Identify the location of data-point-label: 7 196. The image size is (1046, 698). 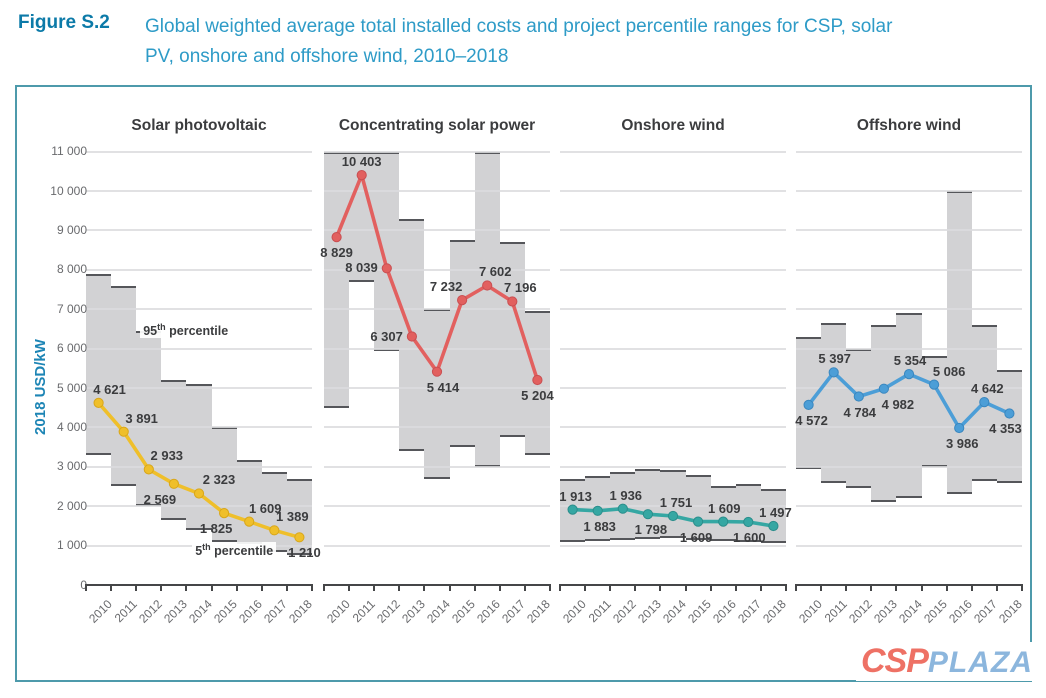
(520, 288).